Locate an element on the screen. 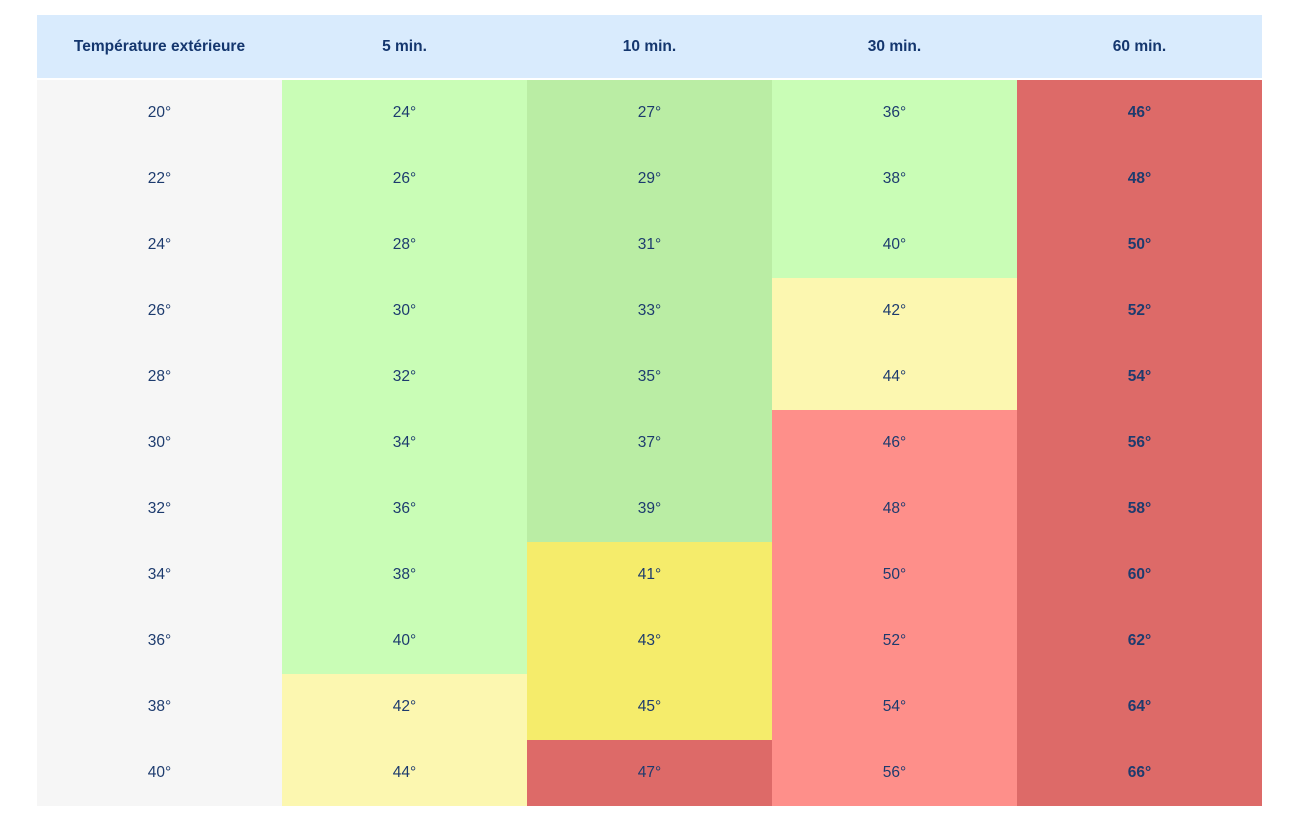  table-row: 26° 30° 33° 42° 52° is located at coordinates (649, 311).